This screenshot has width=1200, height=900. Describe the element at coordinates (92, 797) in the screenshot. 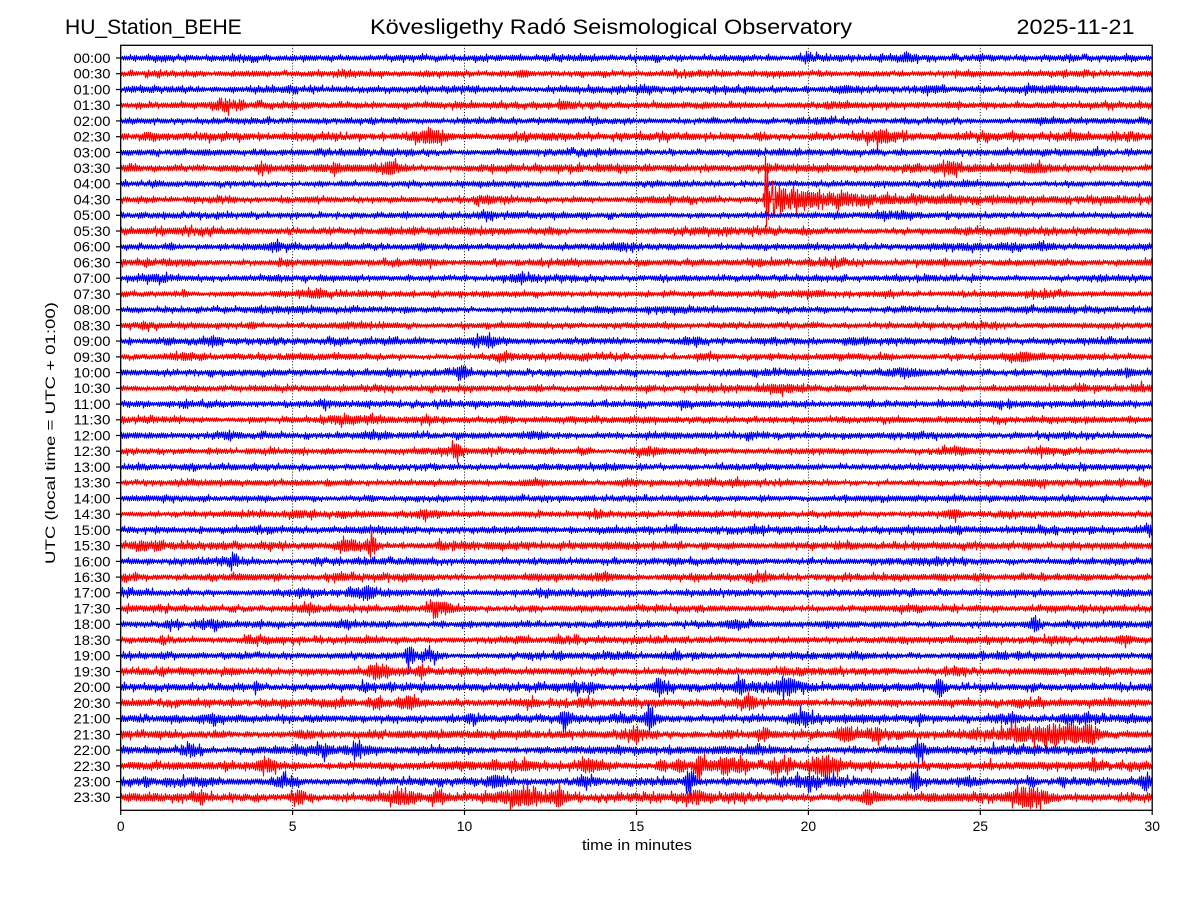

I see `svg-text: 23:30` at that location.